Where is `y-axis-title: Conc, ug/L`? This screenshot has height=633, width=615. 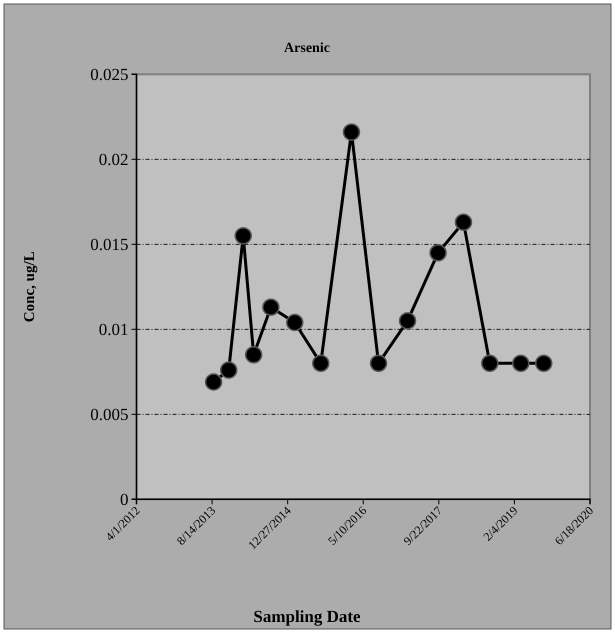
y-axis-title: Conc, ug/L is located at coordinates (30, 286).